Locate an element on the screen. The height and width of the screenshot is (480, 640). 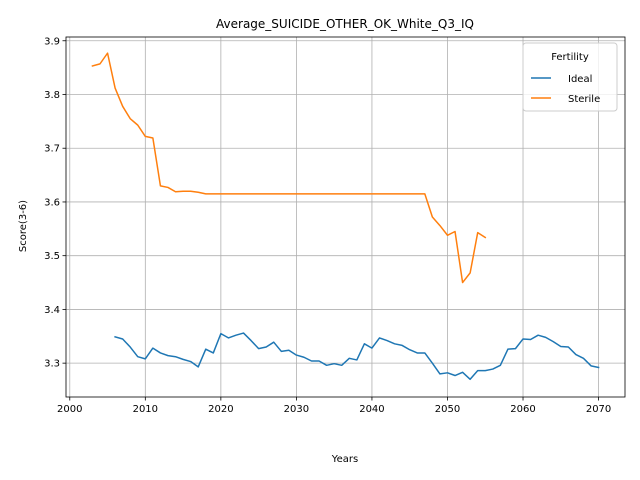
y-axis-label: Score(3-6) is located at coordinates (23, 226).